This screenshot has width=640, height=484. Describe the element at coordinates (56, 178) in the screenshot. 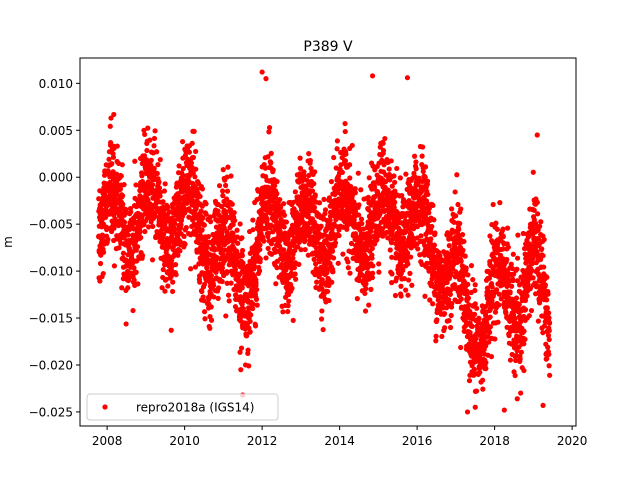

I see `y-tick-label: 0.000` at that location.